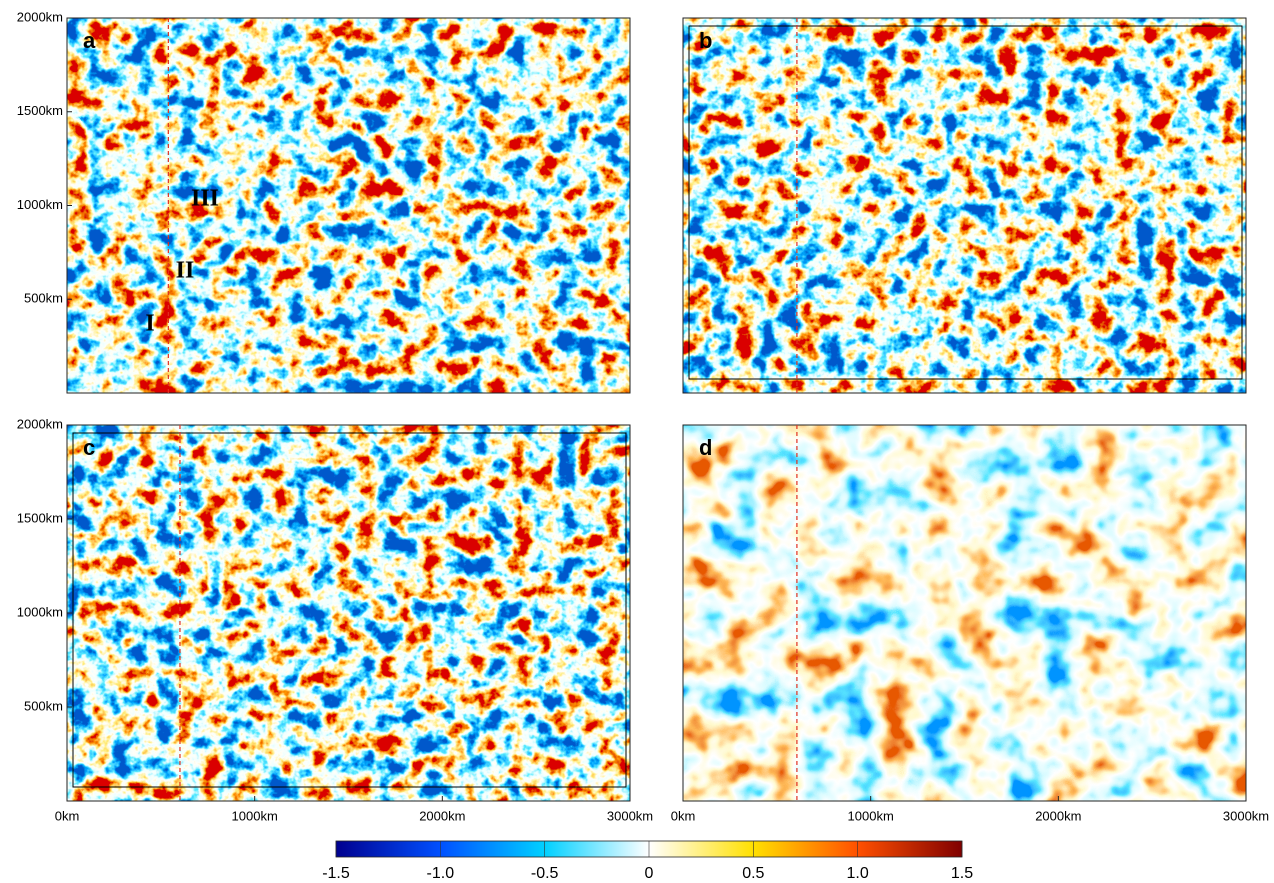  I want to click on colorbar-tick-label: 1.5, so click(962, 873).